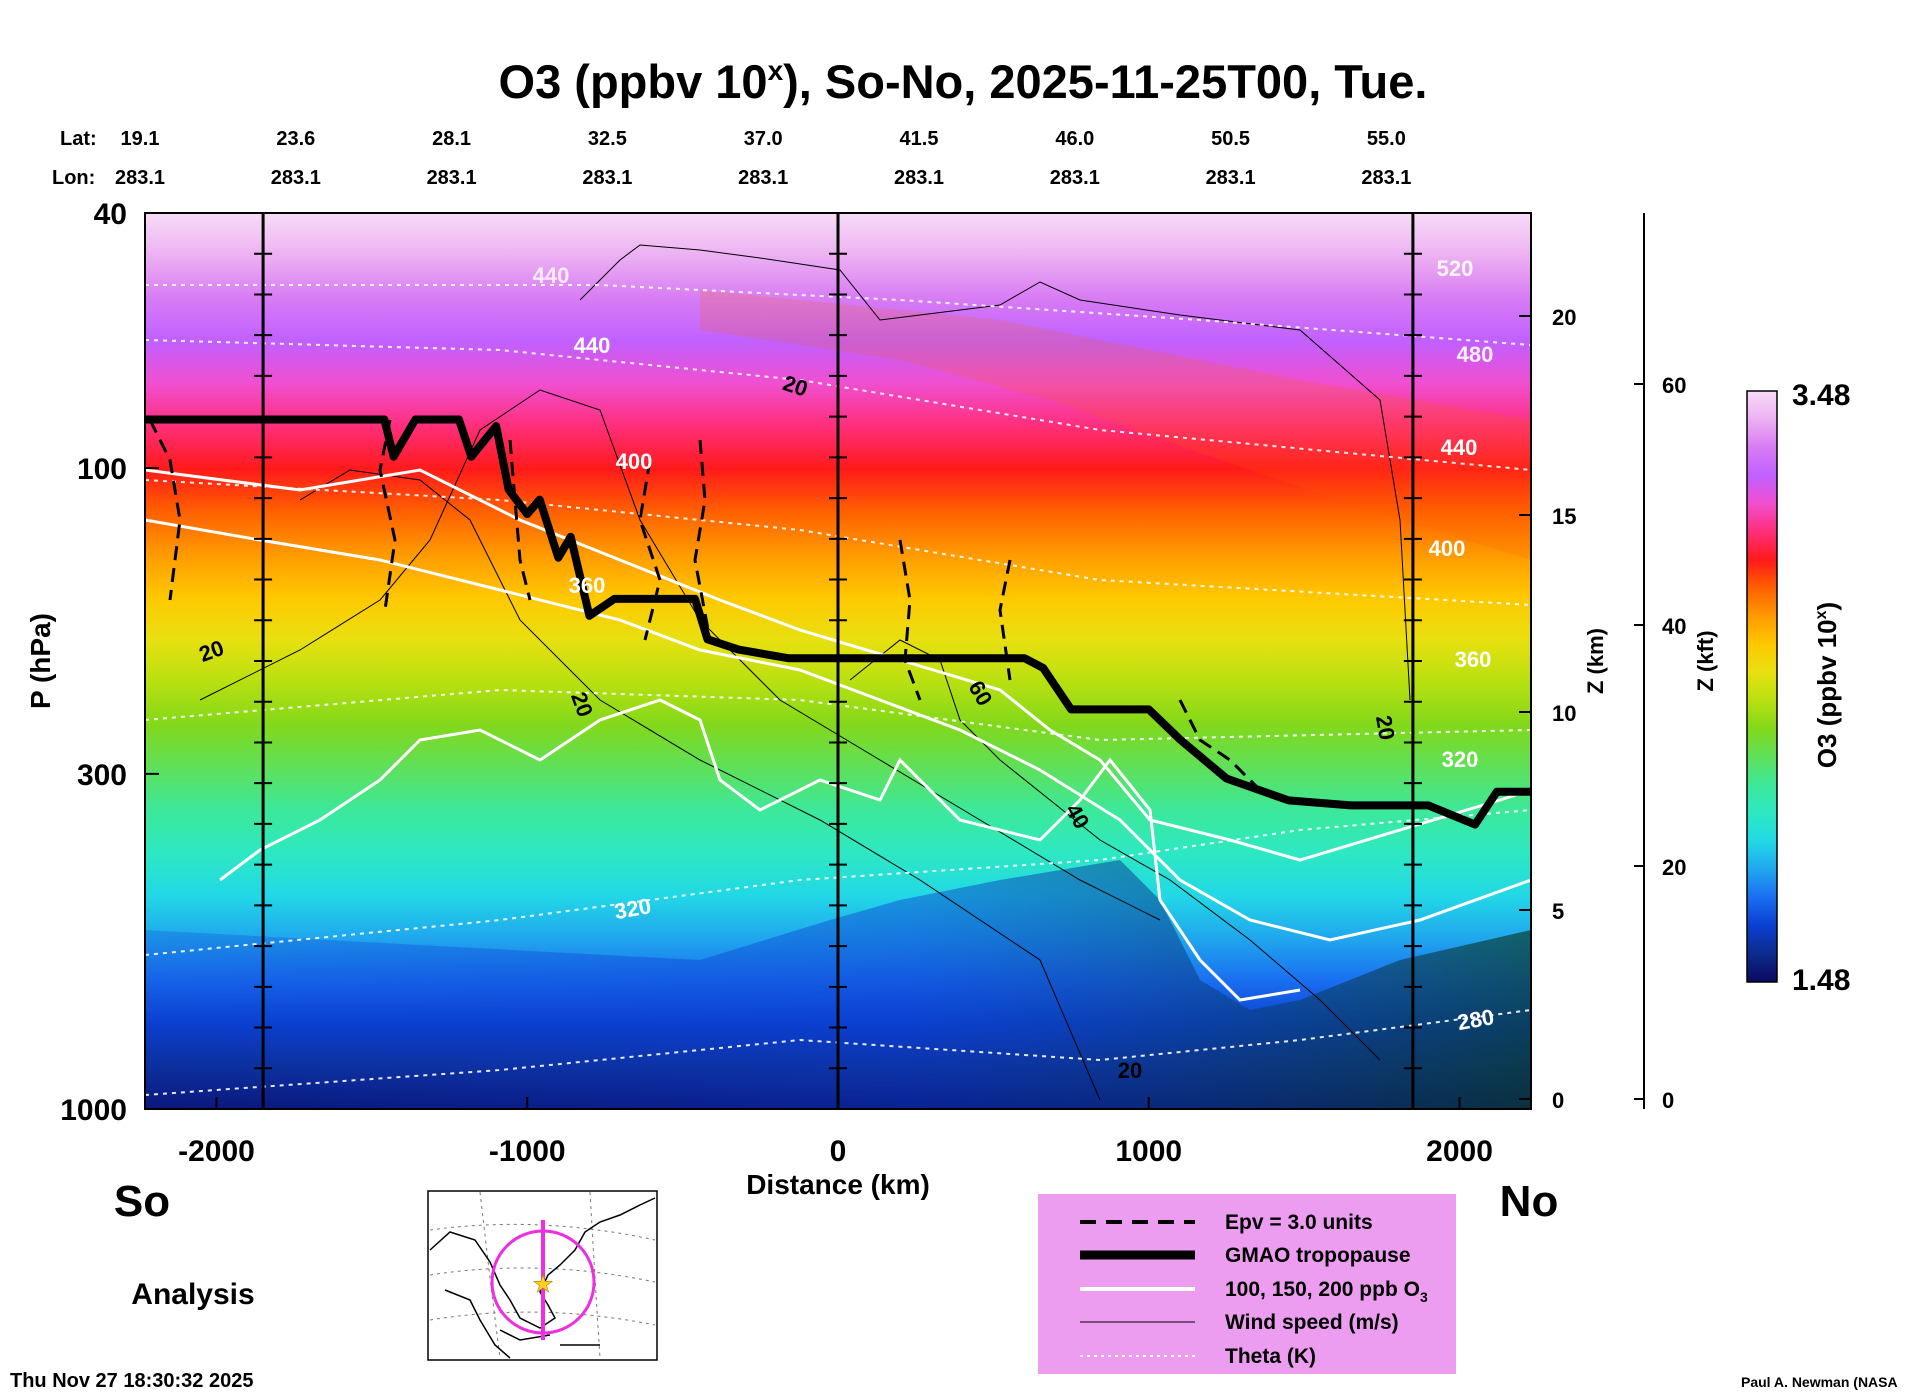 Image resolution: width=1926 pixels, height=1394 pixels. I want to click on x-axis-label: Distance (km), so click(838, 1184).